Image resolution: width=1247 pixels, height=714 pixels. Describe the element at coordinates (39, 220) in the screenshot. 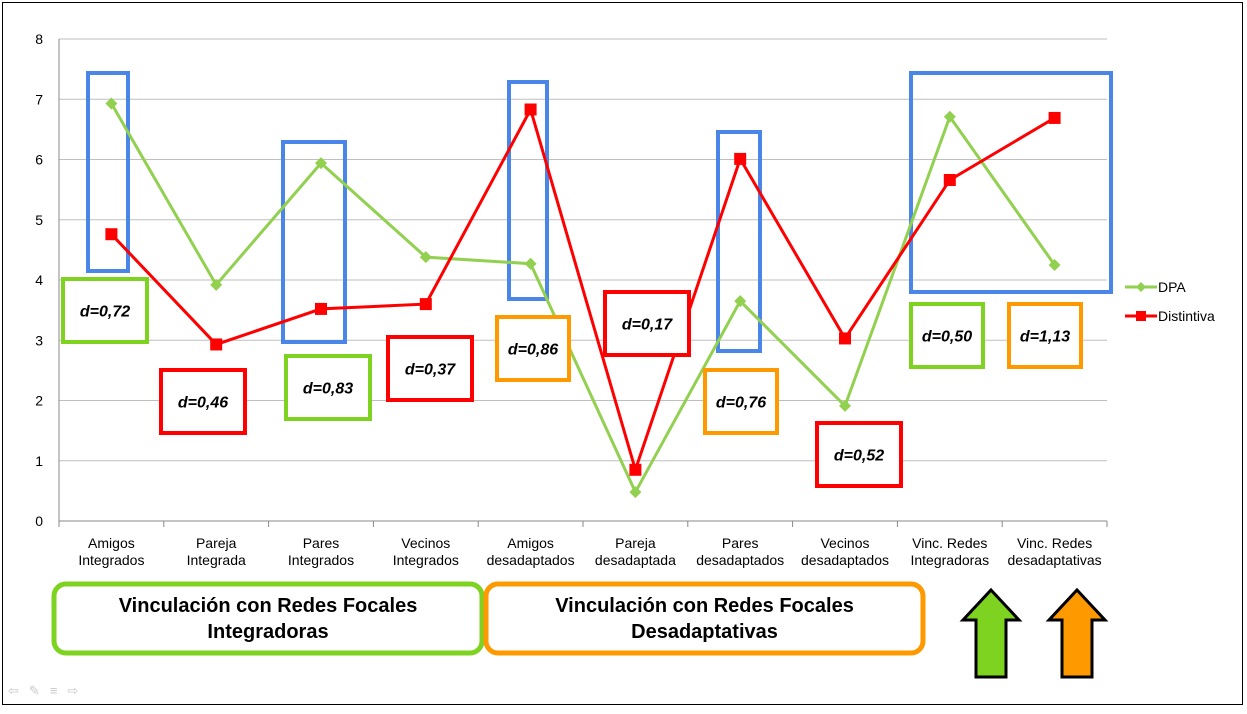

I see `y-tick-label: 5` at that location.